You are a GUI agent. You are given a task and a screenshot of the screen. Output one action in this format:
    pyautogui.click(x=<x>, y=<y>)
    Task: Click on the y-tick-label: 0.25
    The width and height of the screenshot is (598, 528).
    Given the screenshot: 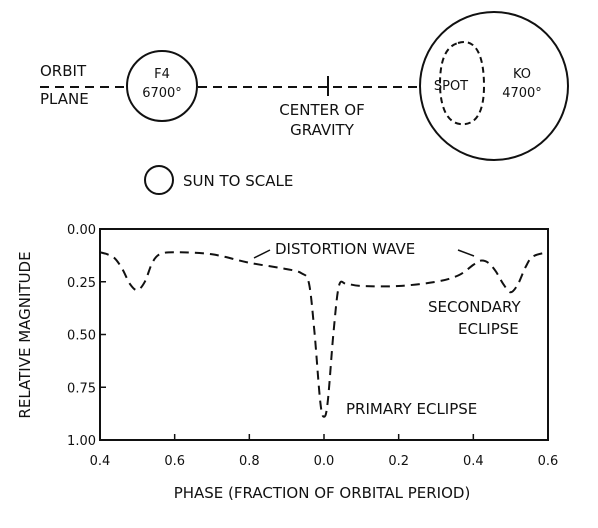 What is the action you would take?
    pyautogui.click(x=81, y=283)
    